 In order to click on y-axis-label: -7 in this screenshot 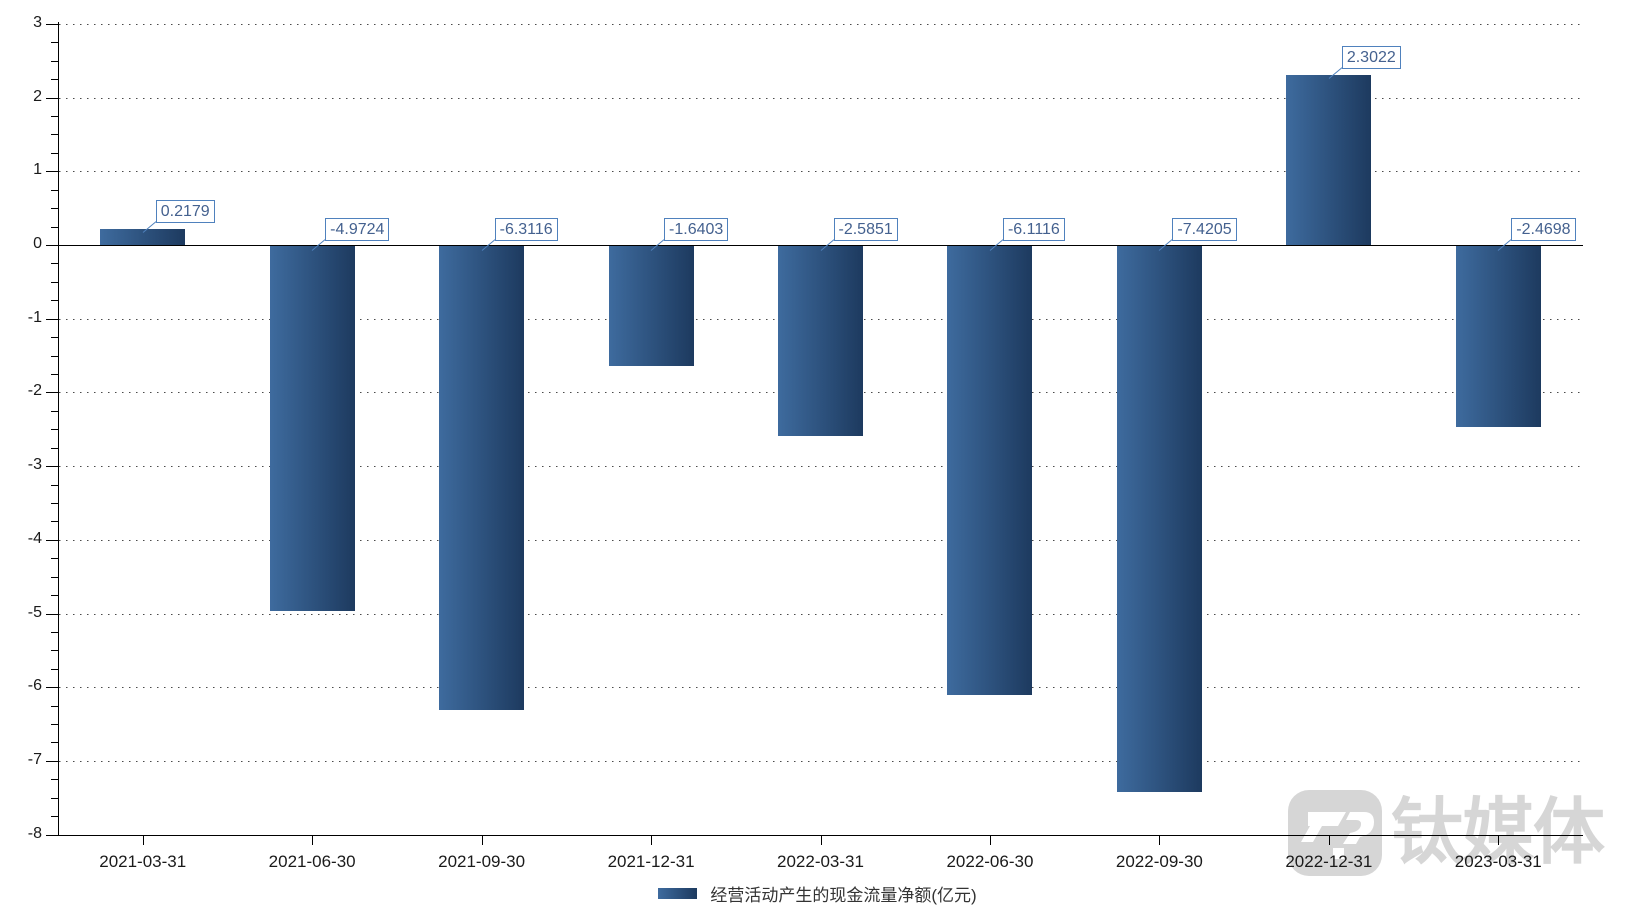, I will do `click(34, 759)`.